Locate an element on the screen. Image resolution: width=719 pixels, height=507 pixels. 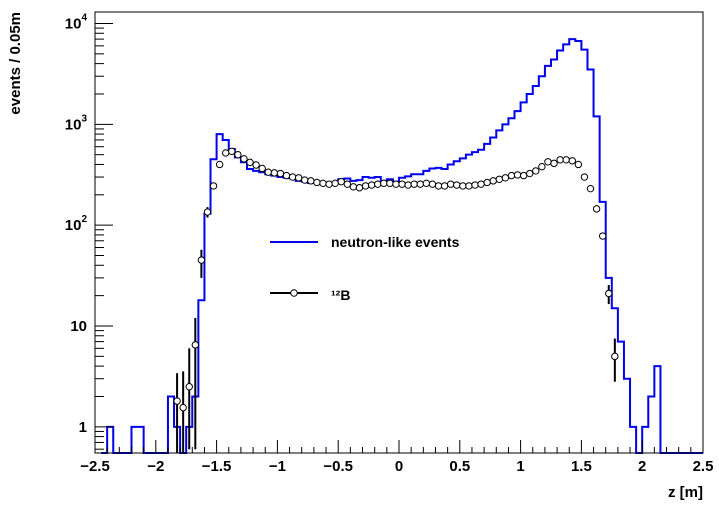
y-tick-label: 1 is located at coordinates (83, 427).